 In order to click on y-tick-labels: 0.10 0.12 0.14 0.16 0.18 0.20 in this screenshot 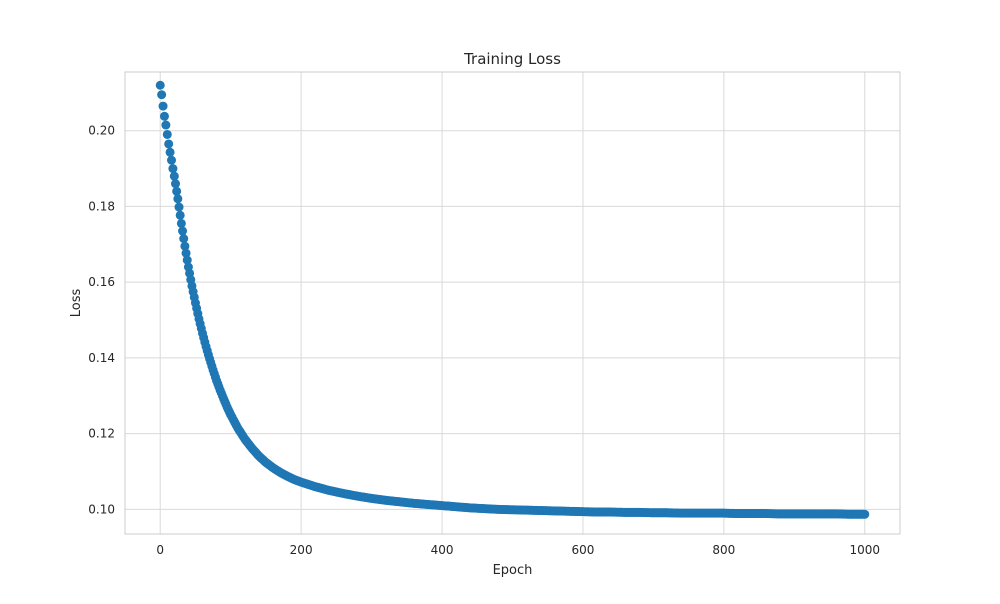, I will do `click(101, 320)`.